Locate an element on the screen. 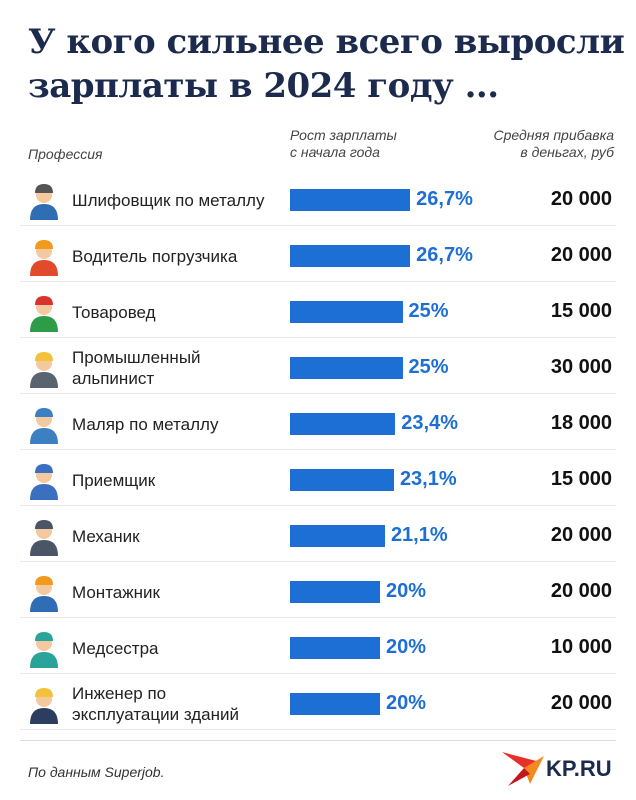  category-label: Медсестра is located at coordinates (115, 648).